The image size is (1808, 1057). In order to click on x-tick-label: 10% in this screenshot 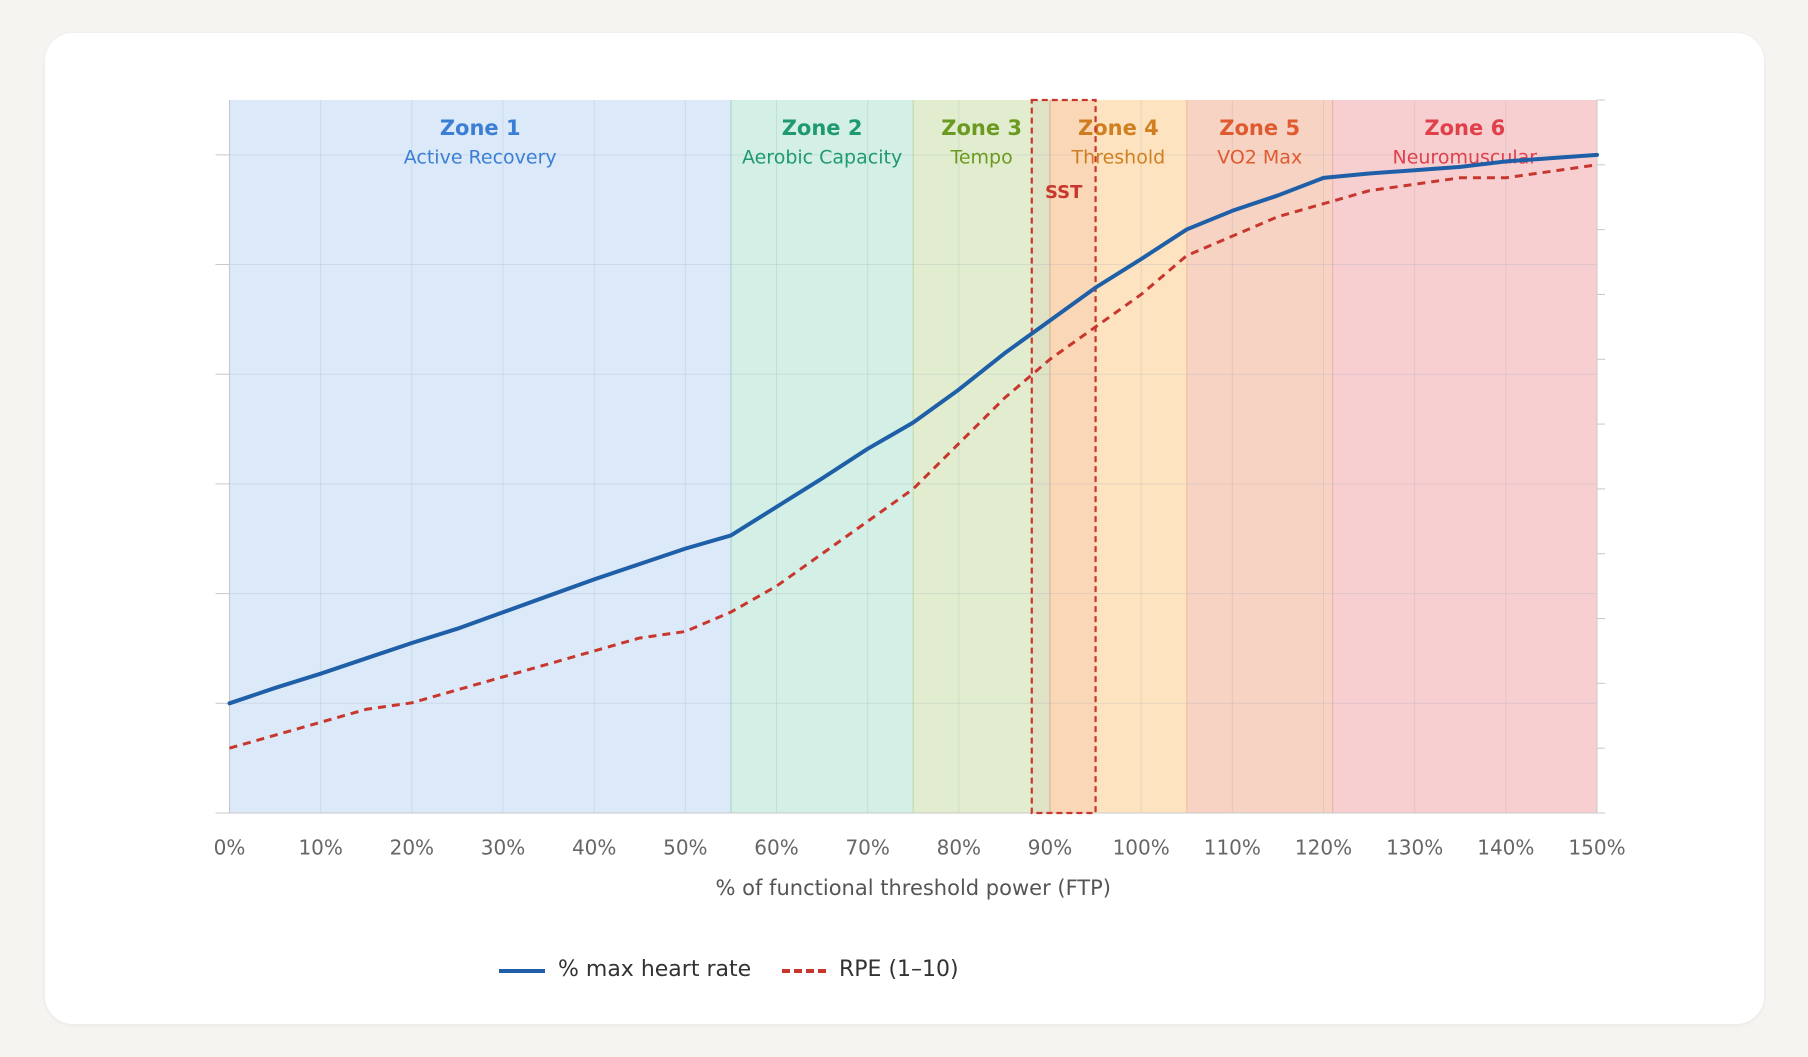, I will do `click(320, 848)`.